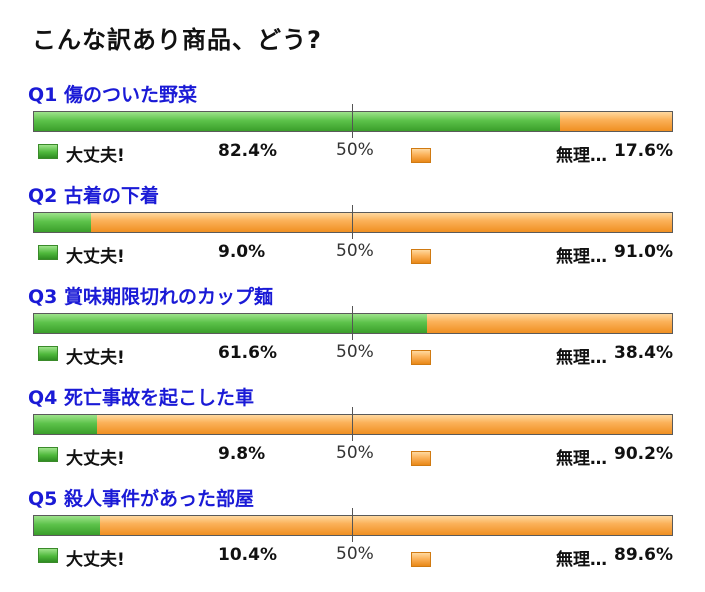  I want to click on value-label-yes: 82.4%, so click(247, 151).